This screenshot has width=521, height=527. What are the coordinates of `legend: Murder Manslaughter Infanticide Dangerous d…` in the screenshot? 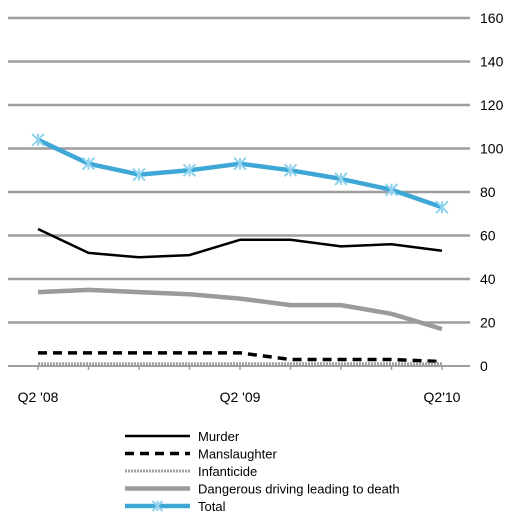 It's located at (262, 471).